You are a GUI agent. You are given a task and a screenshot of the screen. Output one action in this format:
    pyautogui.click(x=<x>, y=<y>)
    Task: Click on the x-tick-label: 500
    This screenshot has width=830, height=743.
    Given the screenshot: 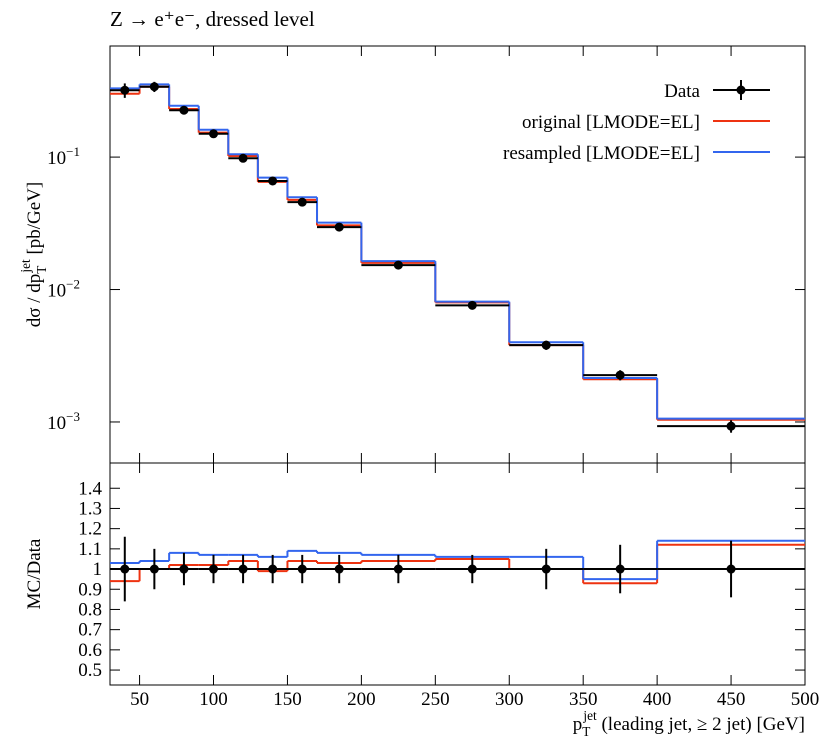 What is the action you would take?
    pyautogui.click(x=805, y=699)
    